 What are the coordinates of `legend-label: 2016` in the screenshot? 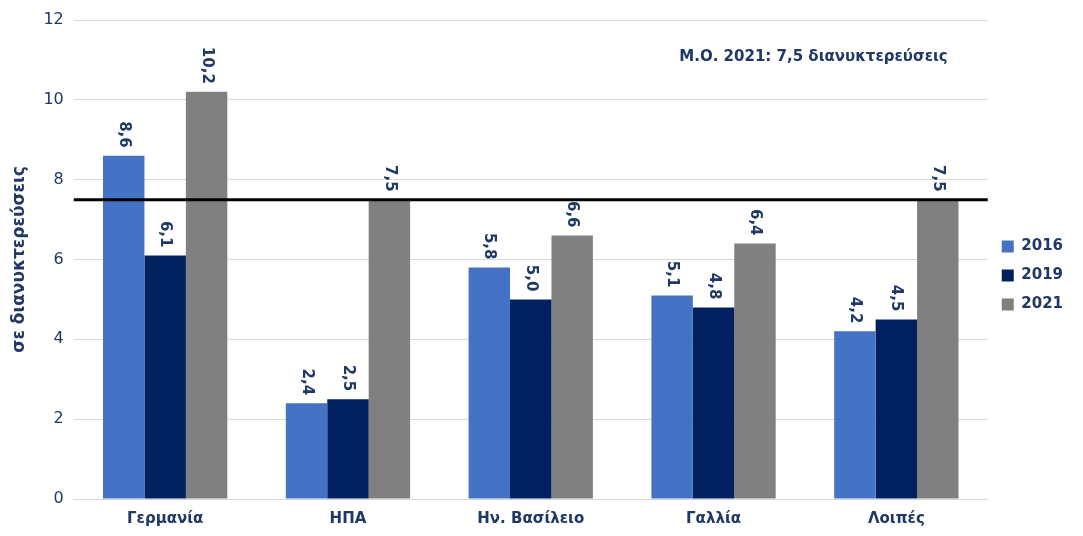 It's located at (1042, 245).